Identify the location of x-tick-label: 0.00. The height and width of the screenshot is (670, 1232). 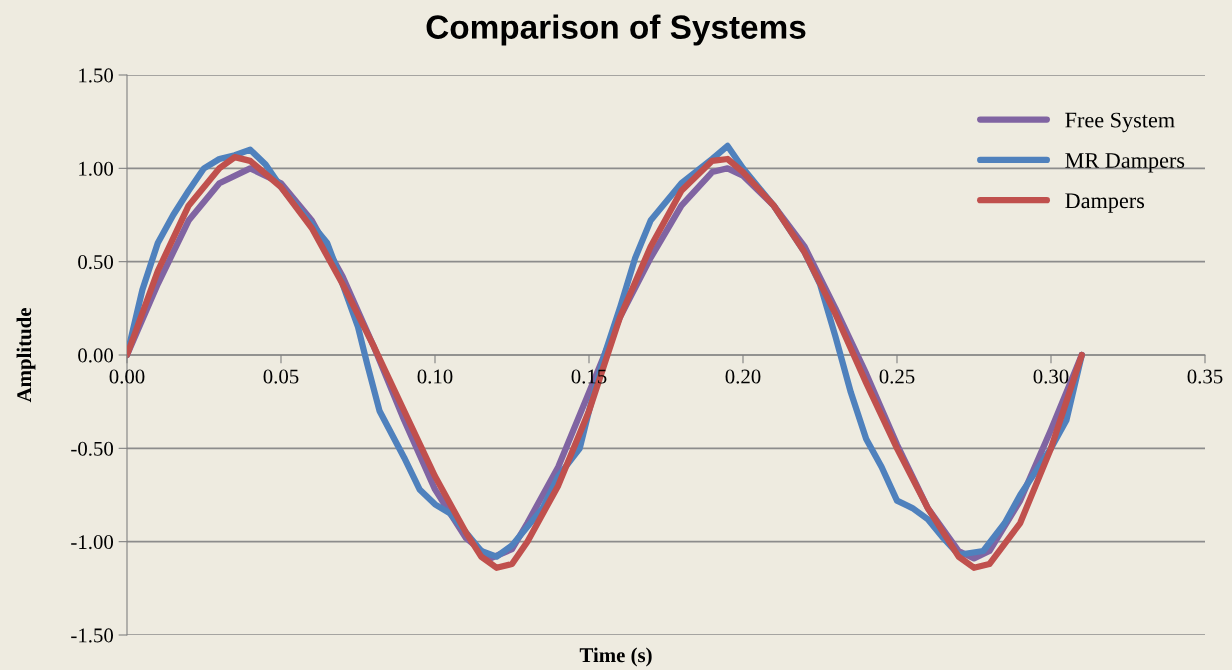
(127, 376).